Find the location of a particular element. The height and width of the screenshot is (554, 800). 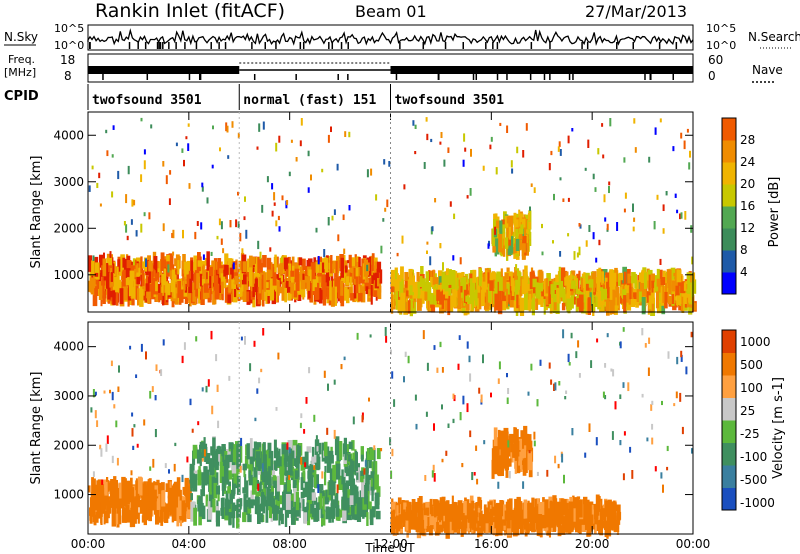

colorbar-tick-label: 500 is located at coordinates (751, 365).